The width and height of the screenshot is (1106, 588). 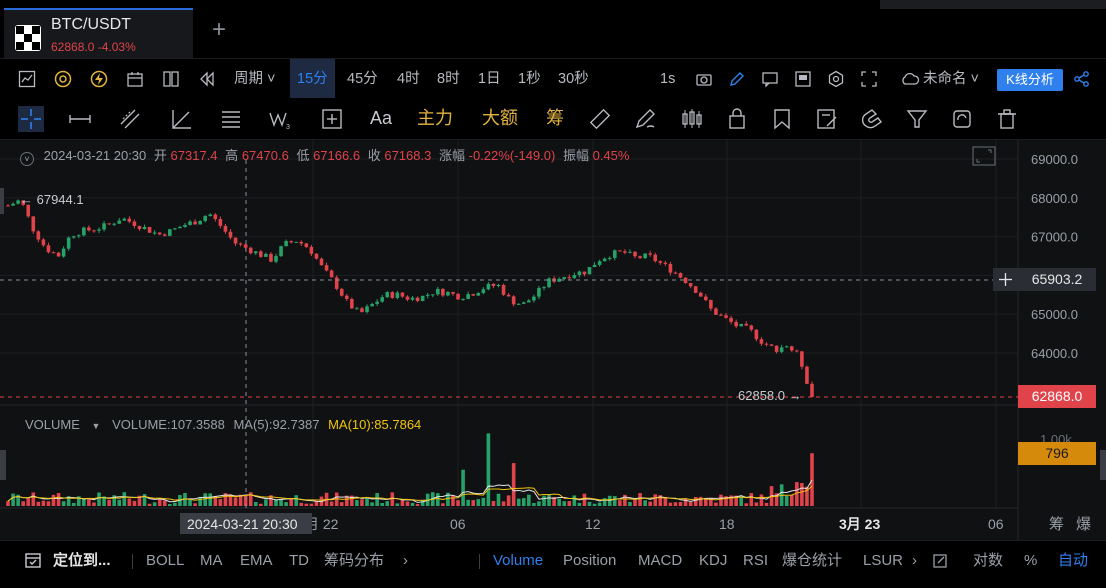 I want to click on sub-indicator-position: Position, so click(x=590, y=560).